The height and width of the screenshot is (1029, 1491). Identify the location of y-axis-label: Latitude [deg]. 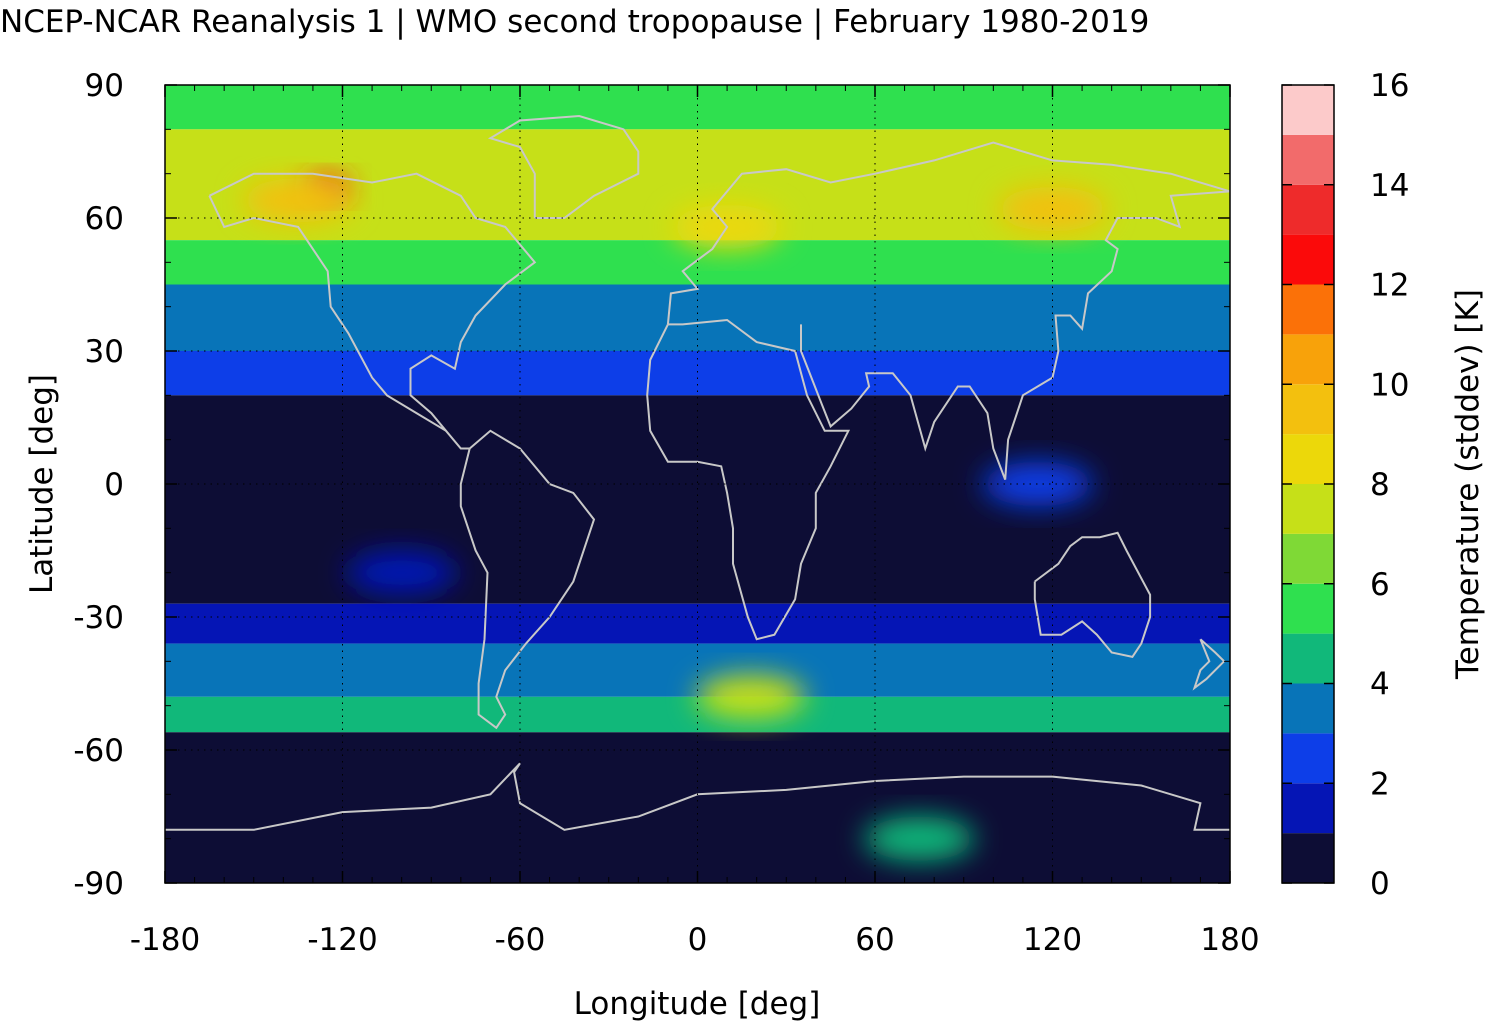
(42, 484).